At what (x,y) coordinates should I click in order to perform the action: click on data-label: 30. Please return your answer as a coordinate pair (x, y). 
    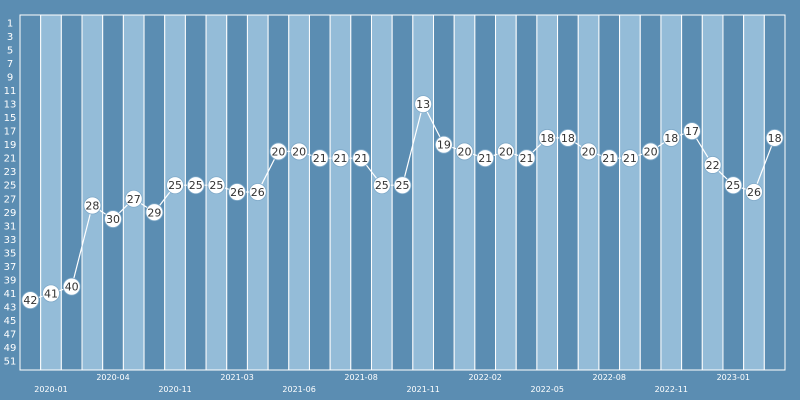
    Looking at the image, I should click on (113, 219).